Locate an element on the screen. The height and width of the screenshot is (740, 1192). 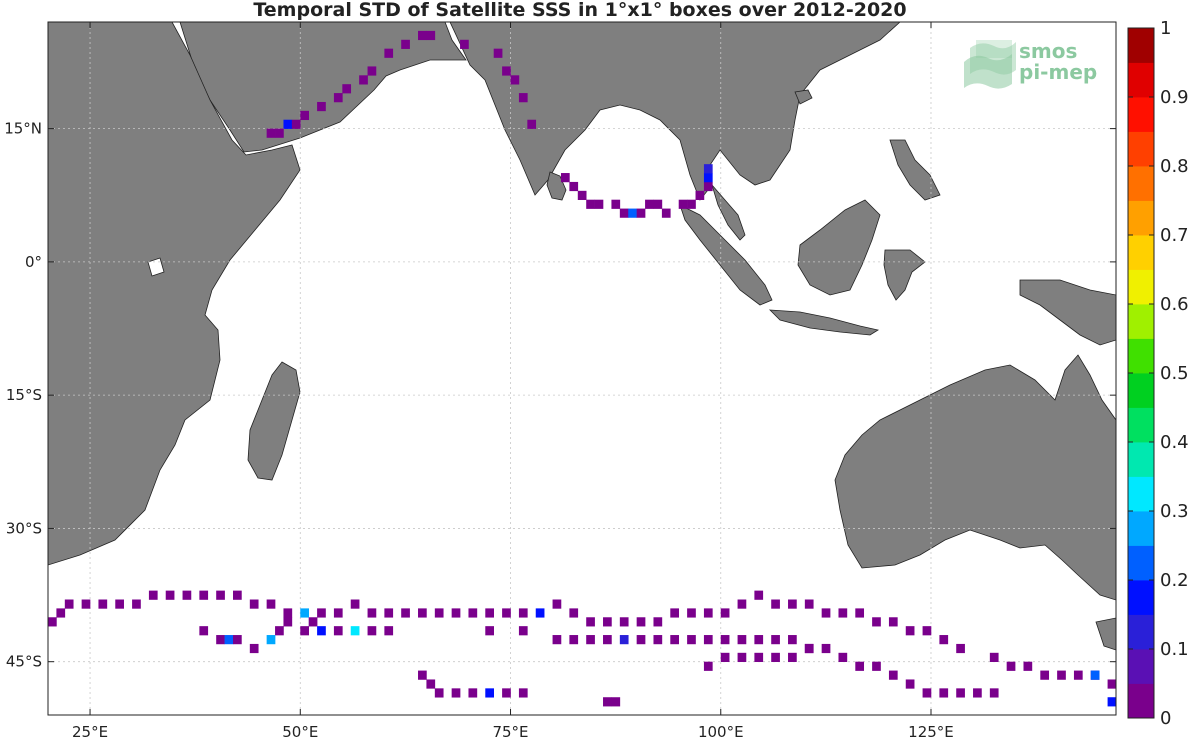
colorbar-tick-label: 0.2 is located at coordinates (1174, 580).